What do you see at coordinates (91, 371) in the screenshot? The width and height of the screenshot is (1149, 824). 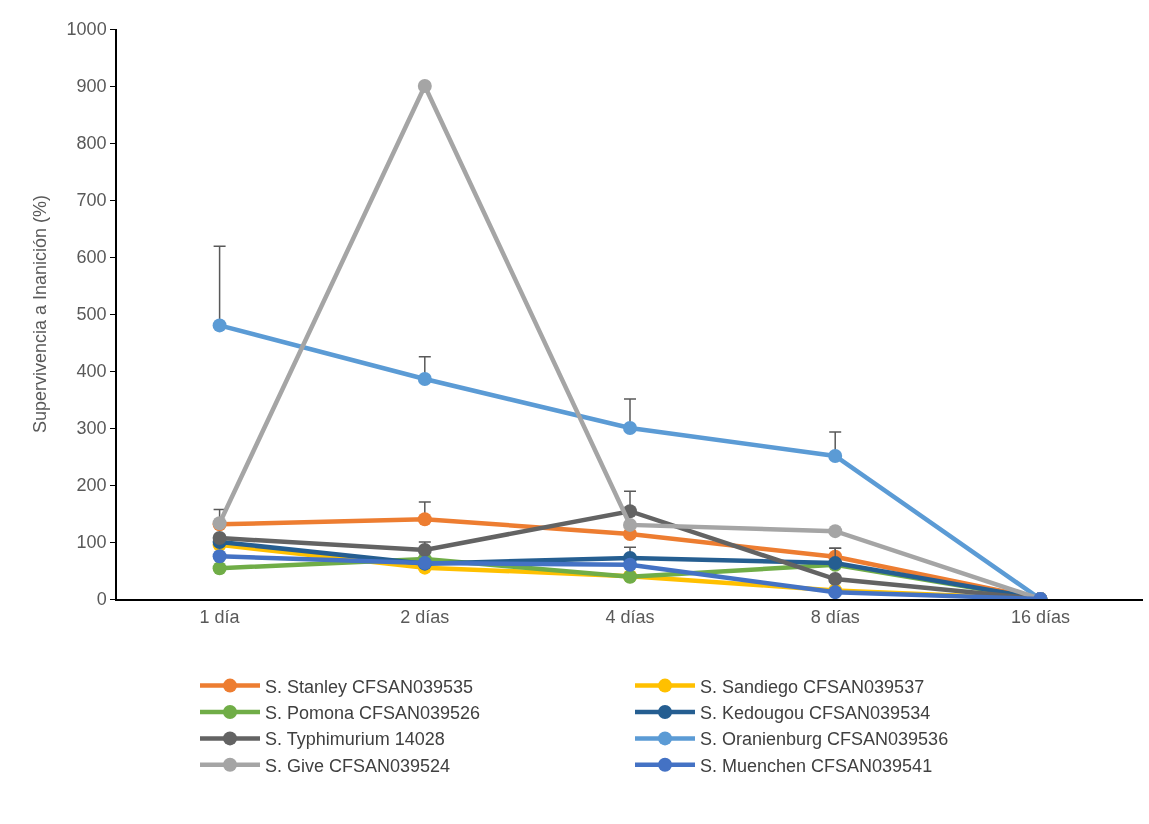 I see `y-tick-label: 400` at bounding box center [91, 371].